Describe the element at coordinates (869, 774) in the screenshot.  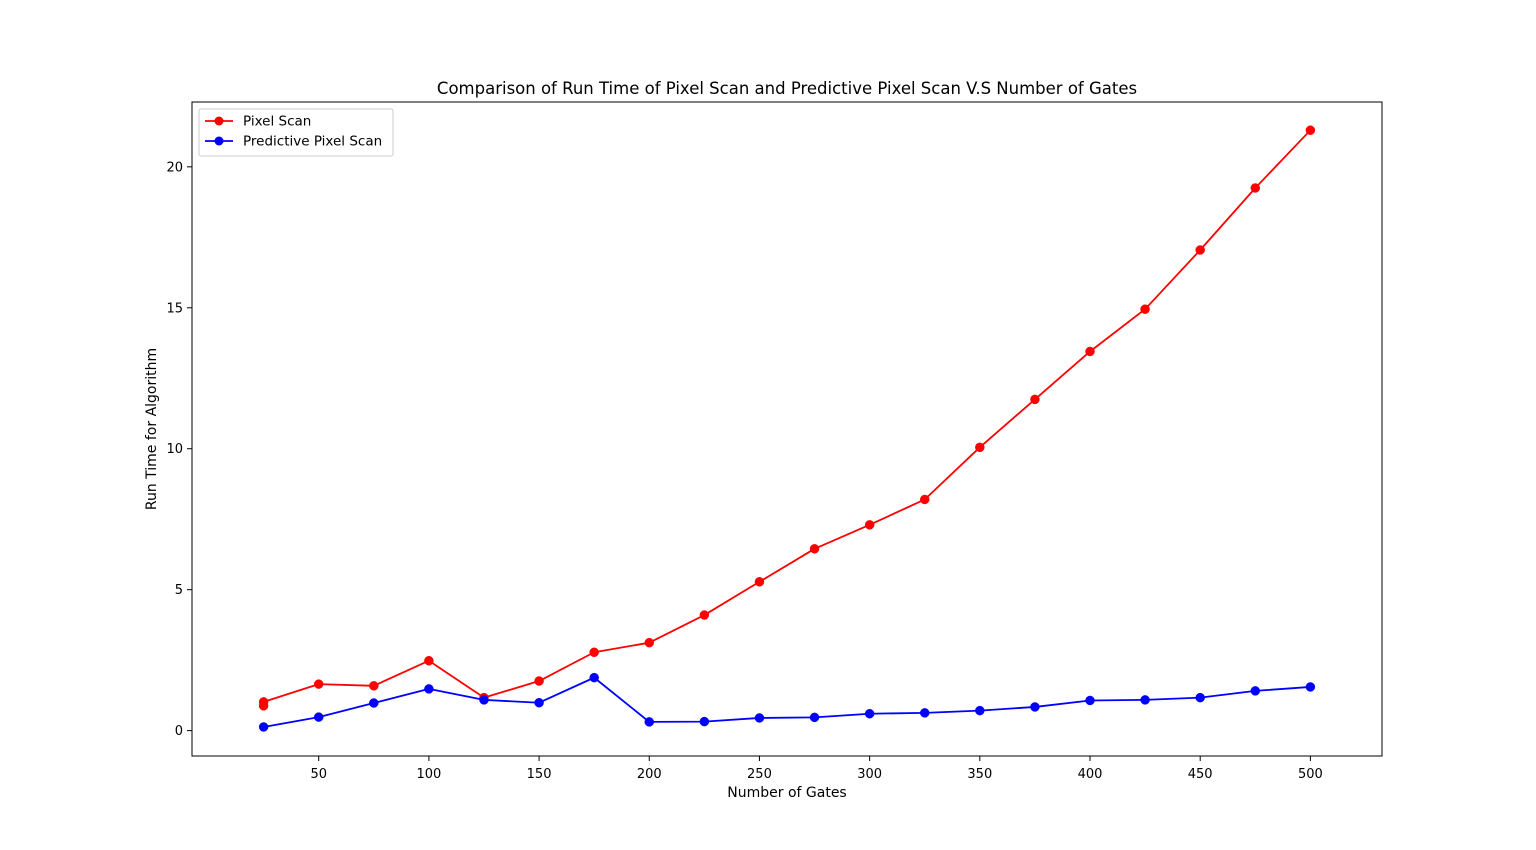
I see `x-tick-label: 300` at that location.